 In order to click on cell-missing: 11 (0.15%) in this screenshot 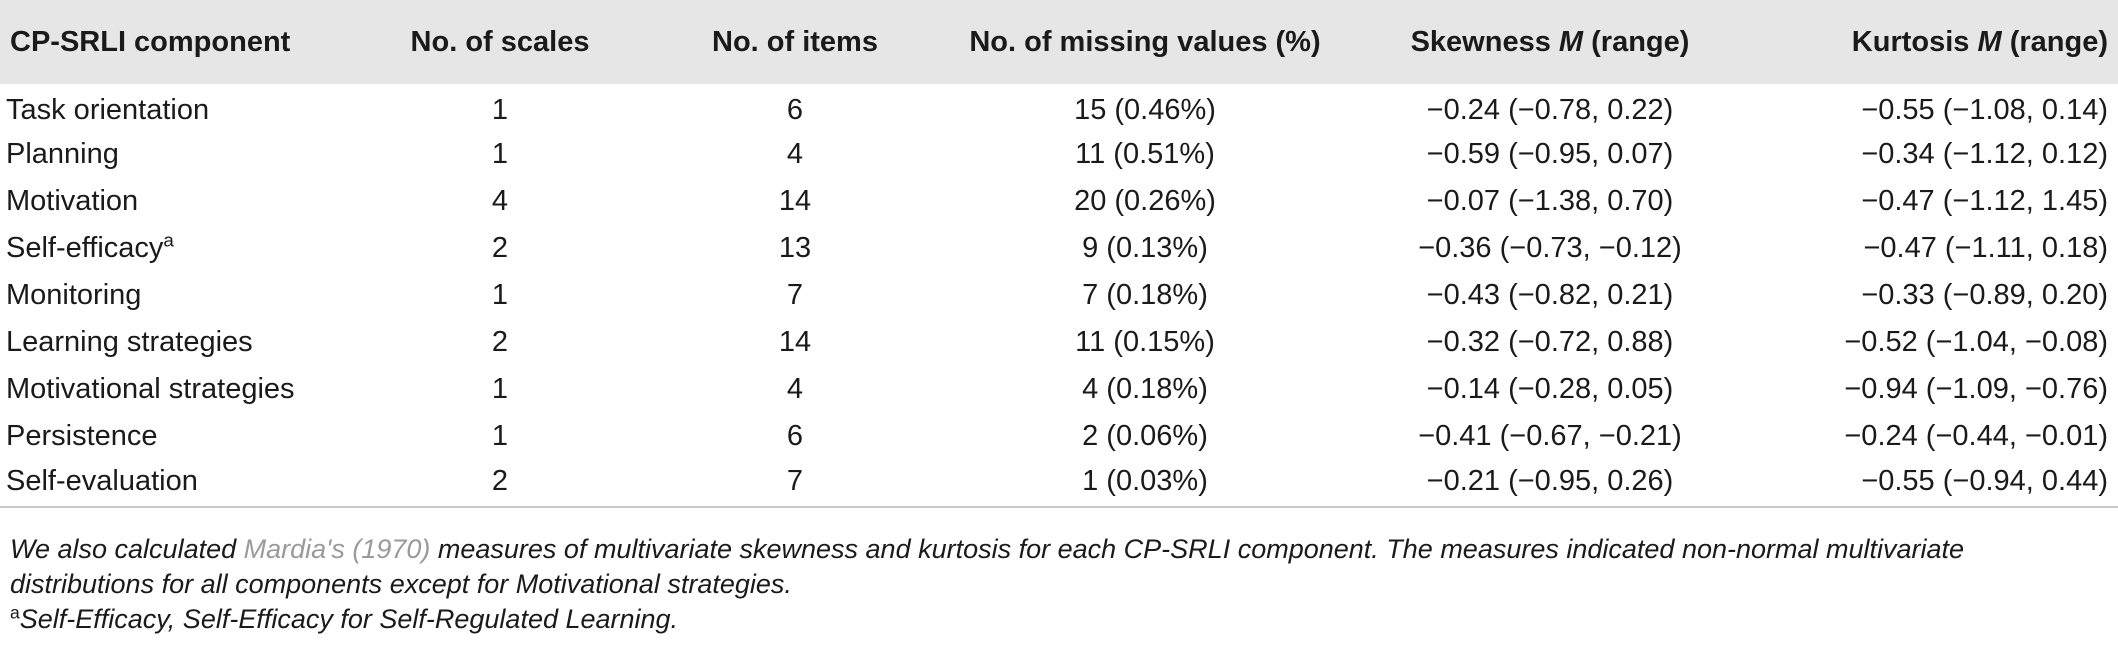, I will do `click(1145, 342)`.